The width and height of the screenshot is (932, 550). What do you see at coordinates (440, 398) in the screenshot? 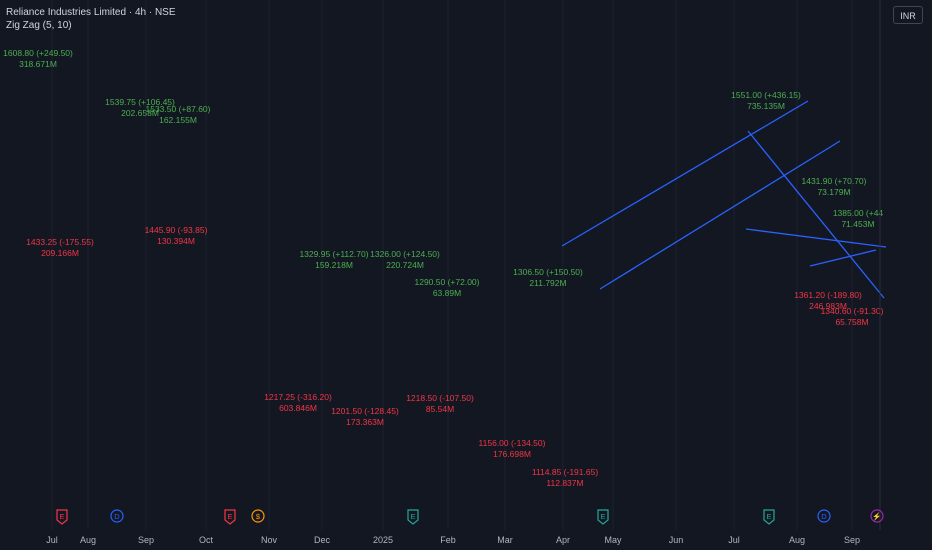
I see `pivot-label-price: 1218.50 (-107.50)` at bounding box center [440, 398].